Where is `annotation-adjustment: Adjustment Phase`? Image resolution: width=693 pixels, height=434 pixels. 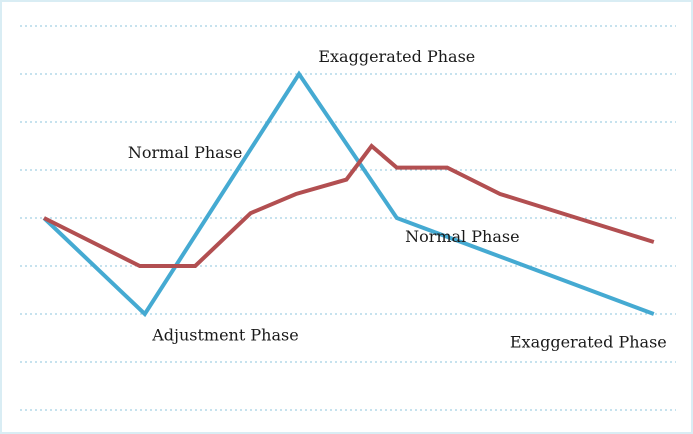 annotation-adjustment: Adjustment Phase is located at coordinates (224, 334).